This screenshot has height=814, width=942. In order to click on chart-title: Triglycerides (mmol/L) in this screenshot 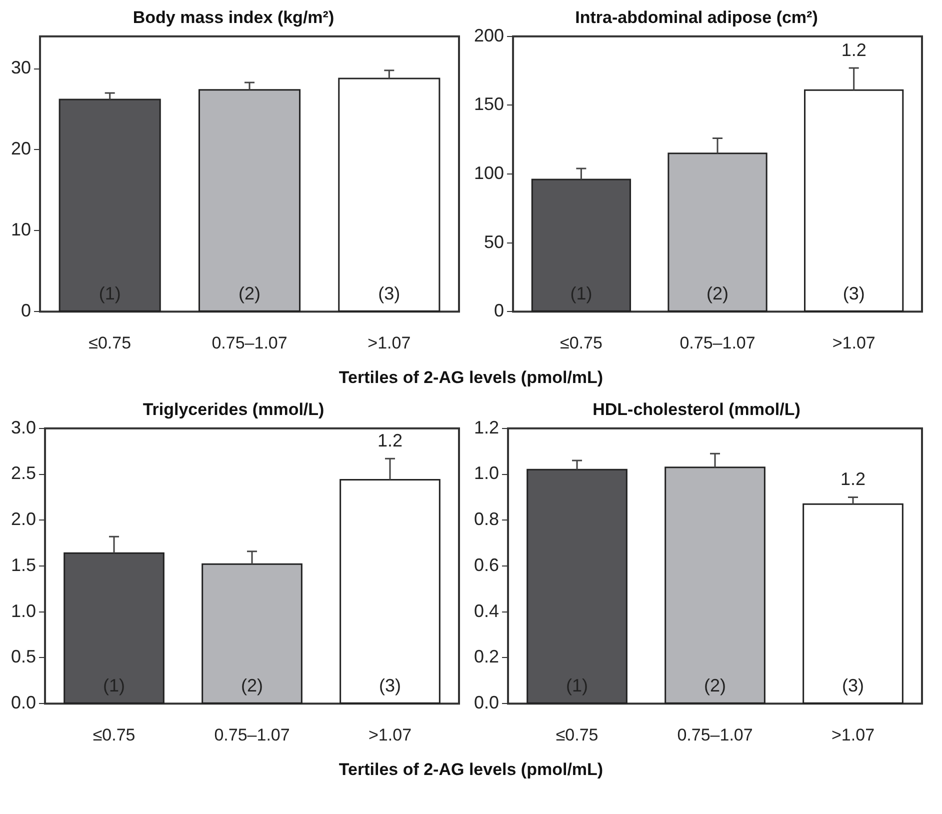, I will do `click(233, 409)`.